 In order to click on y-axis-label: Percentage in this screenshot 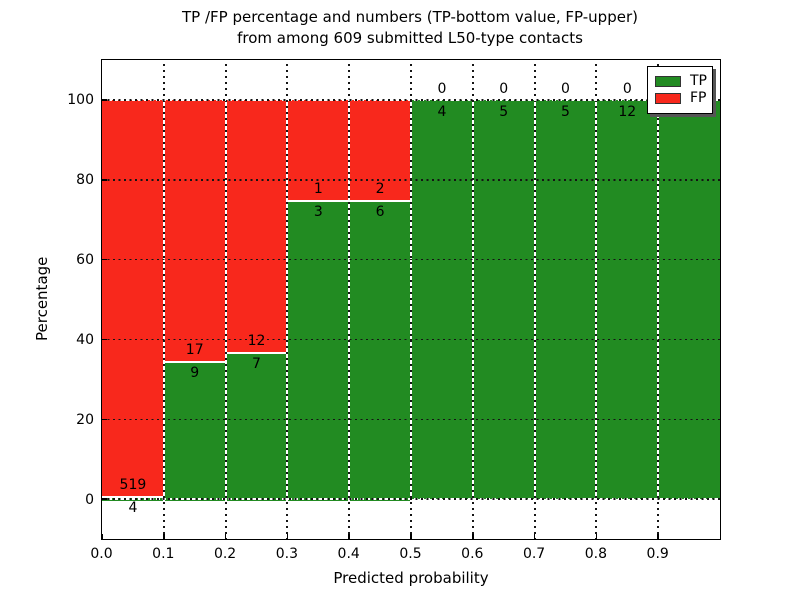, I will do `click(42, 299)`.